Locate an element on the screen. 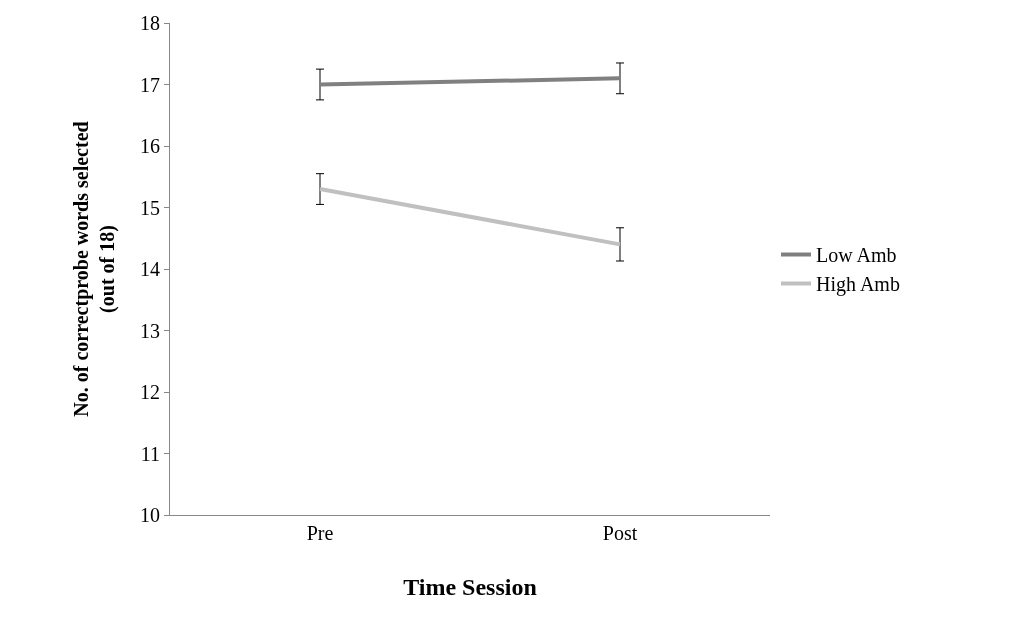 The image size is (1025, 625). y-tick-label: 14 is located at coordinates (150, 269).